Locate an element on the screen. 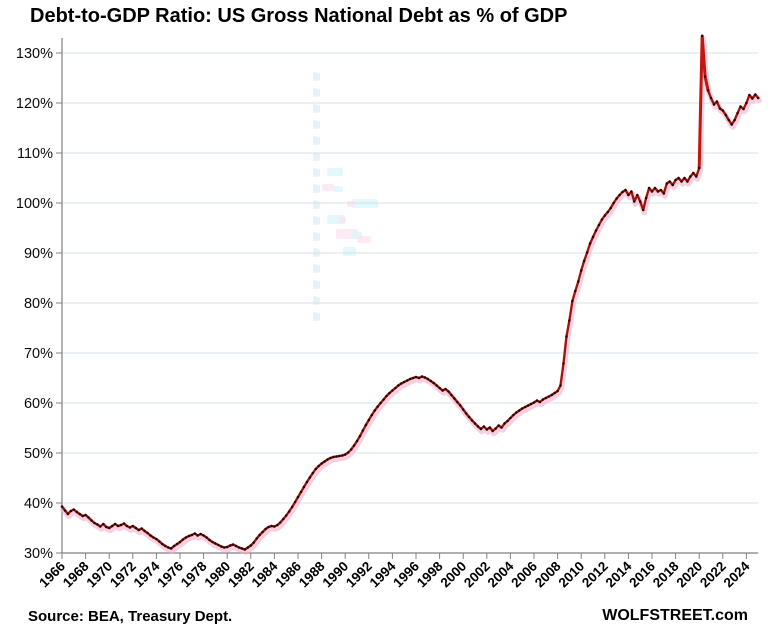  x-tick-label: 1996 is located at coordinates (406, 574).